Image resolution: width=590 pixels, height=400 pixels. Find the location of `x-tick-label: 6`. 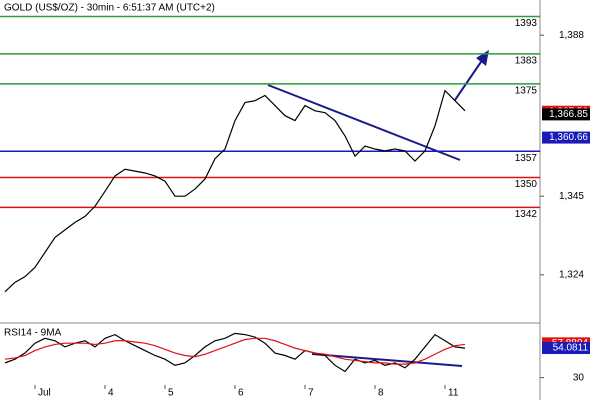

x-tick-label: 6 is located at coordinates (241, 393).